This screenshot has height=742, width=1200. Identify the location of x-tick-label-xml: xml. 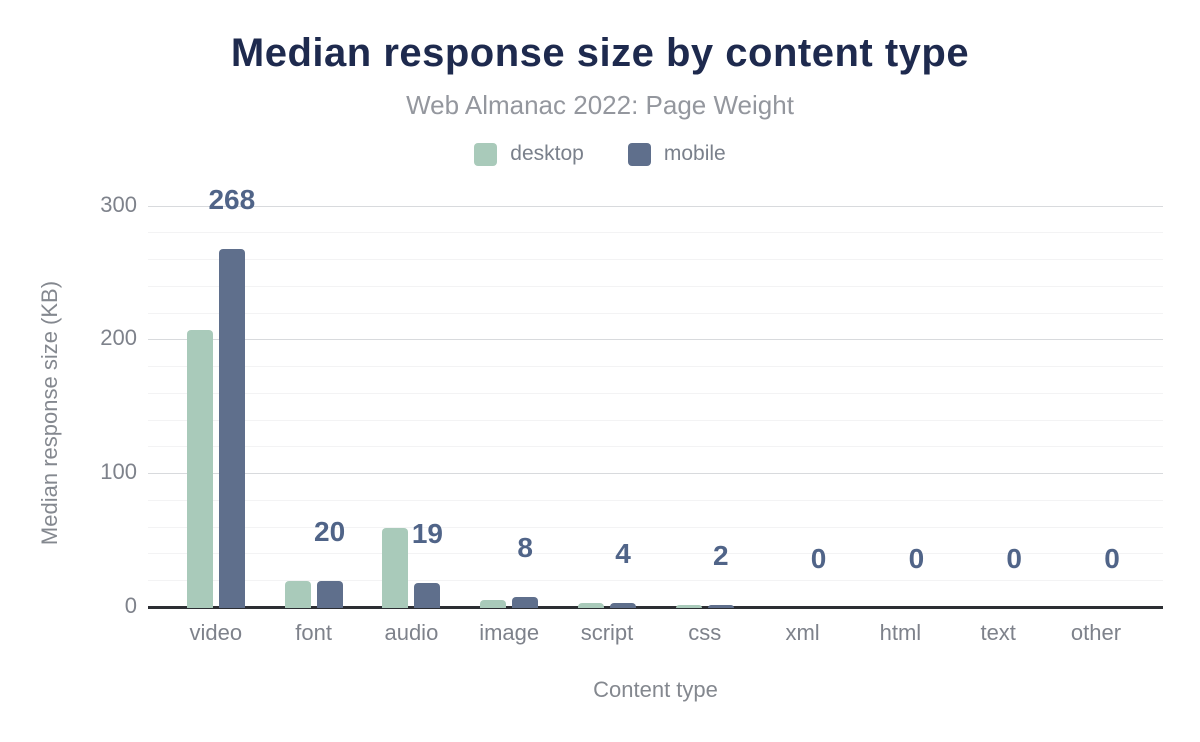
(802, 632).